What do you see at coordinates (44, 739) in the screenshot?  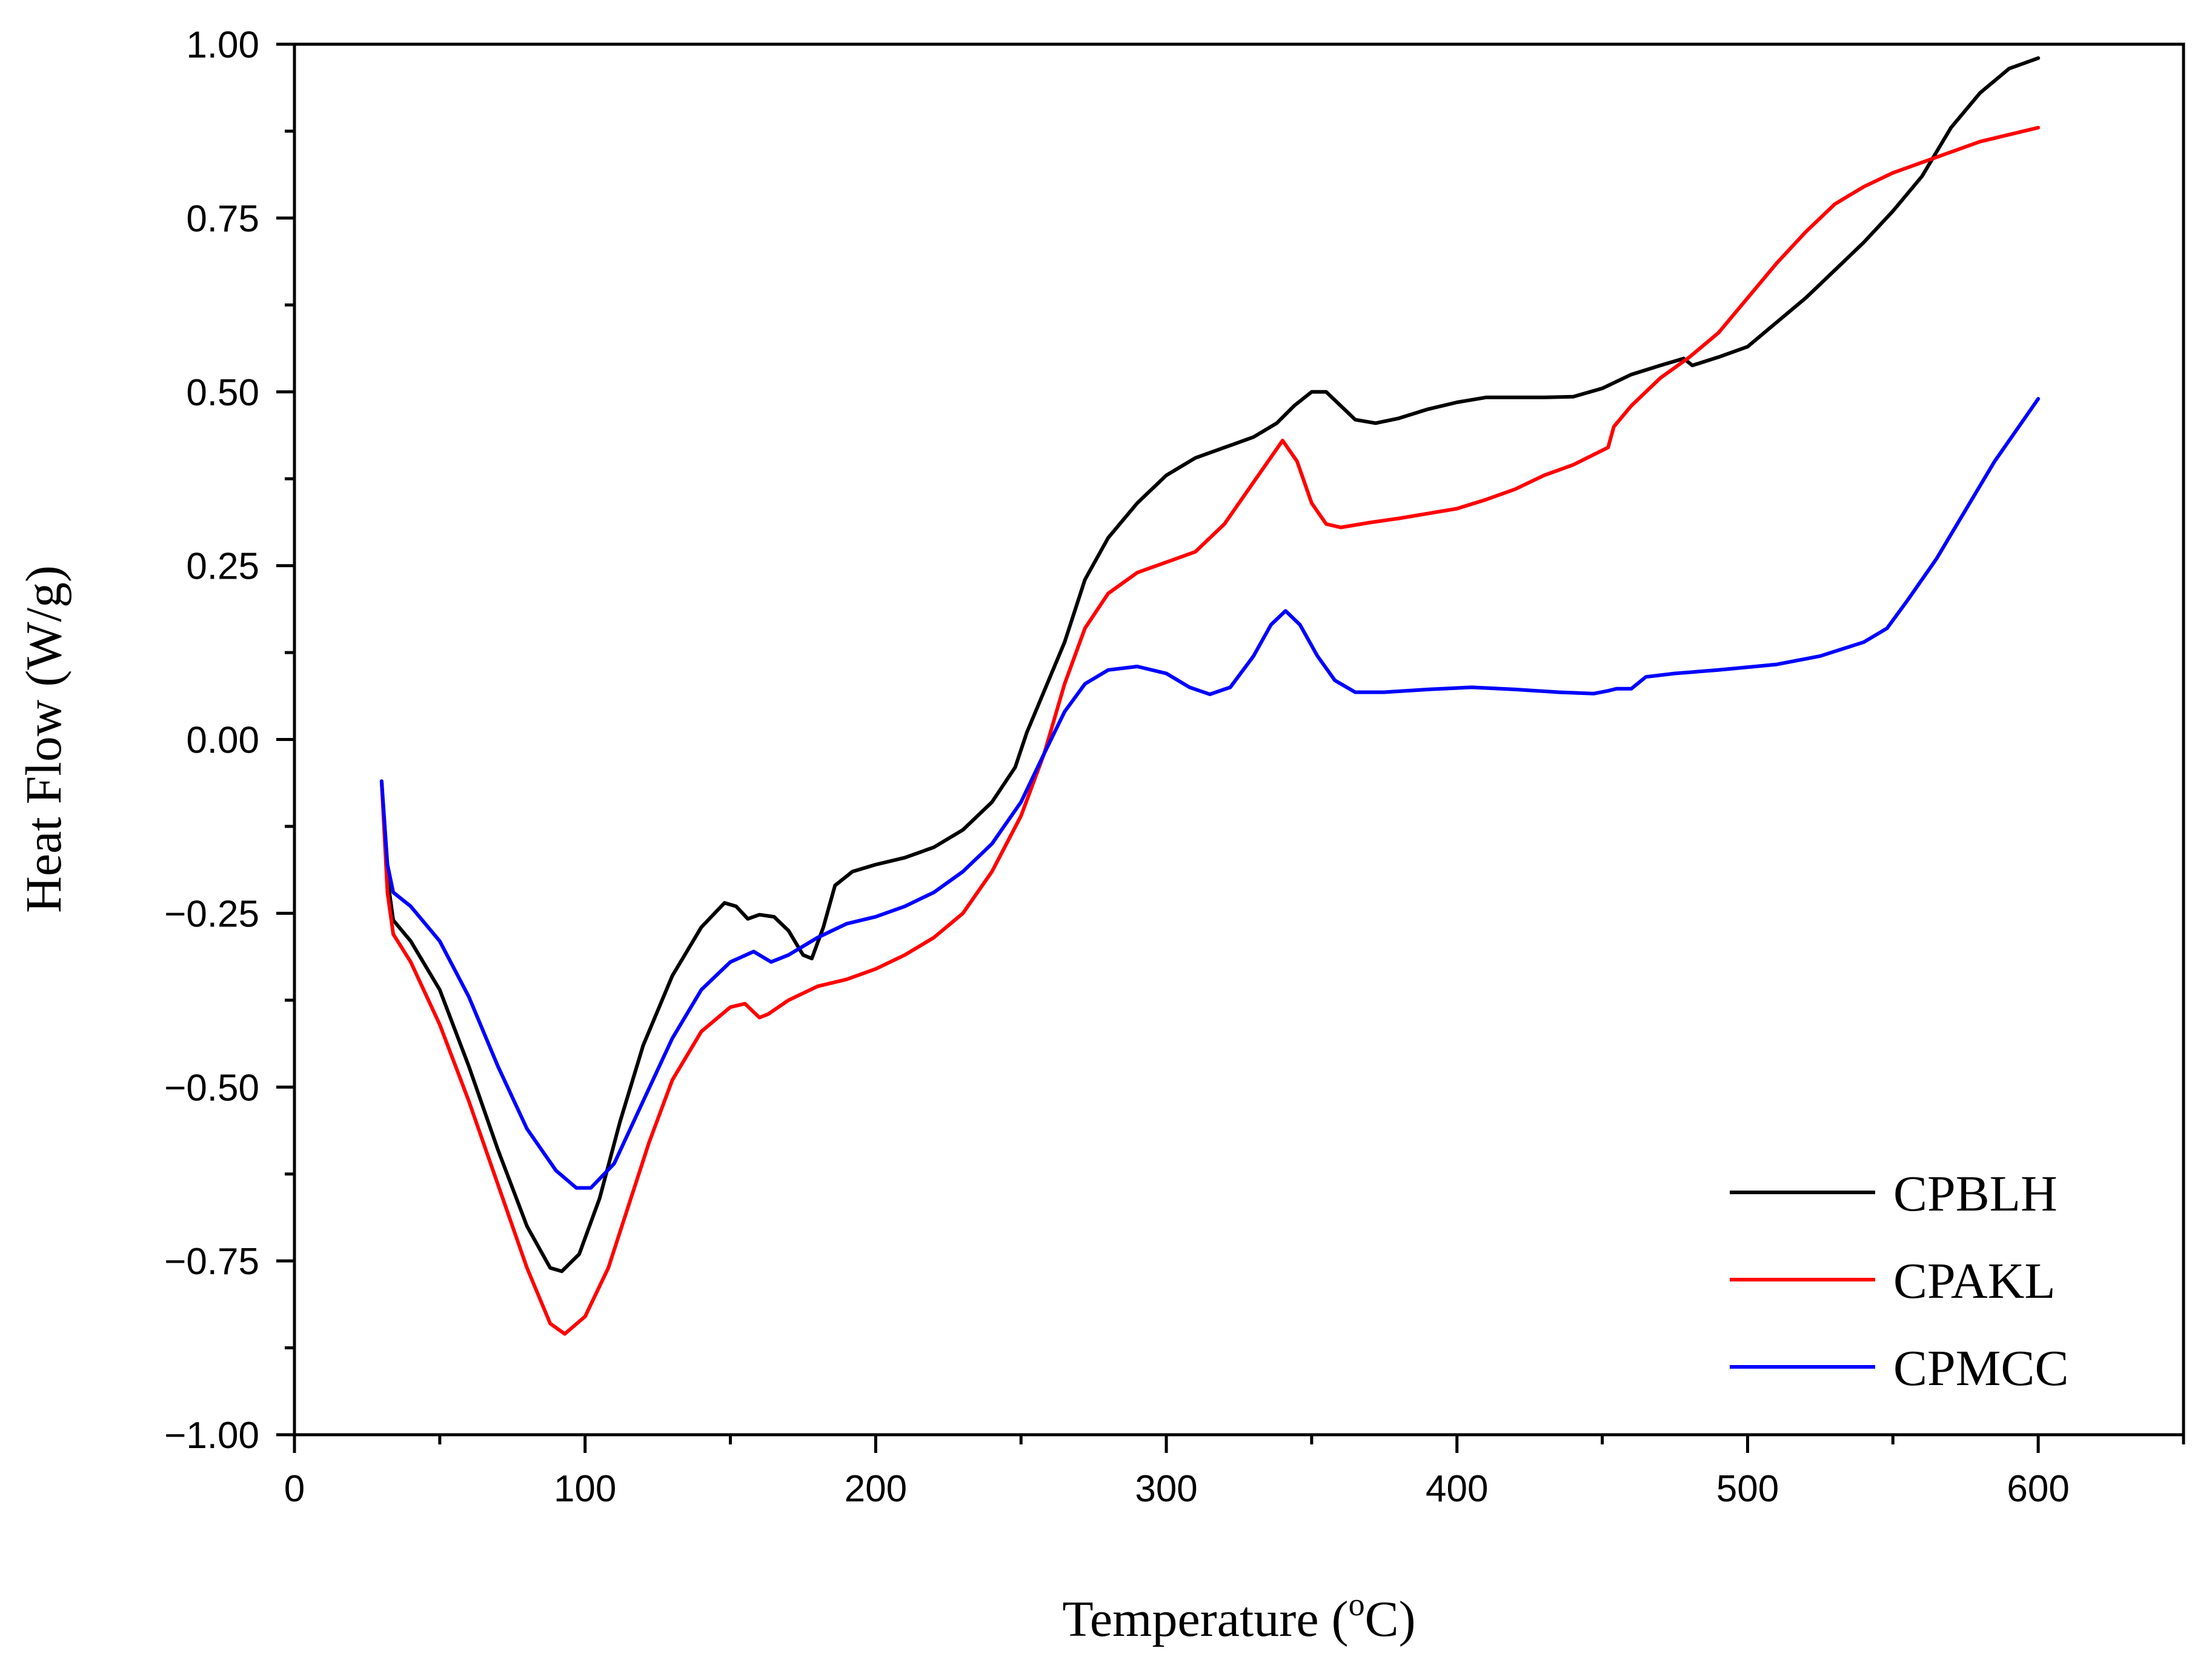 I see `y-axis-title: Heat Flow (W/g)` at bounding box center [44, 739].